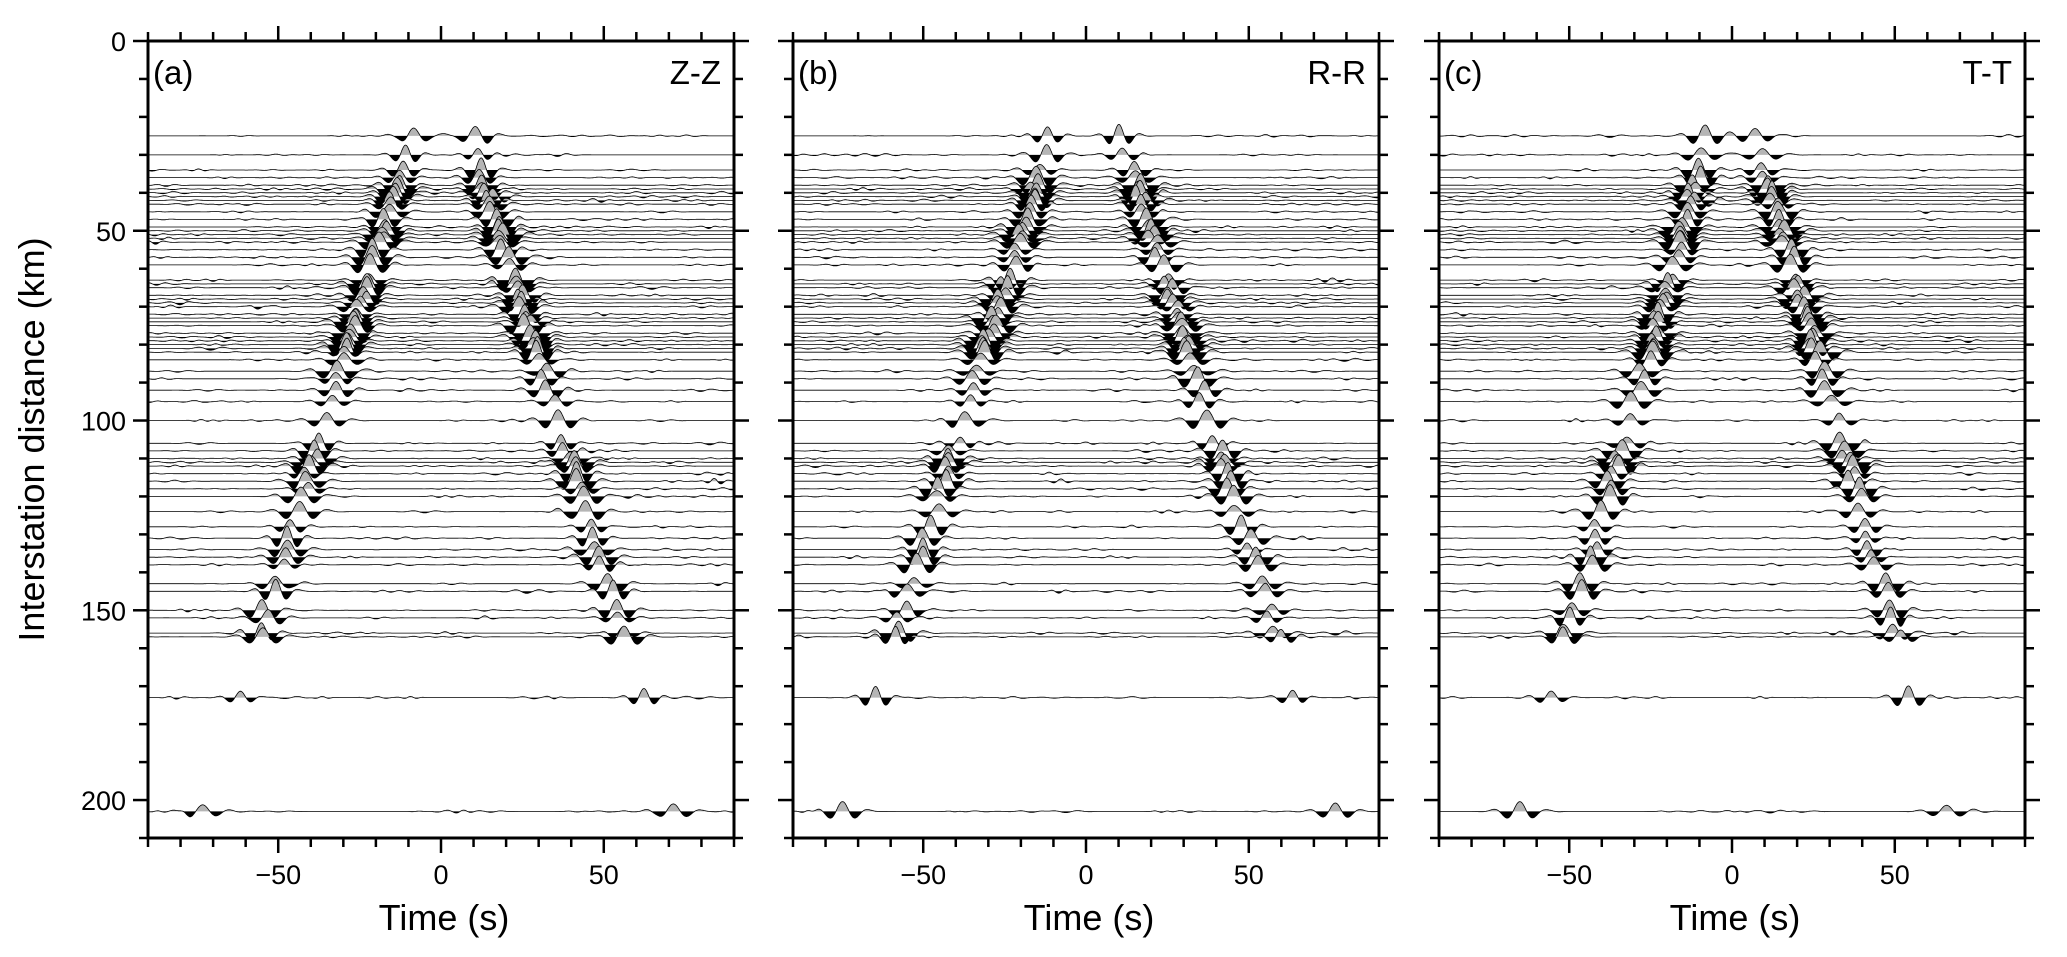 The image size is (2067, 957). Describe the element at coordinates (695, 72) in the screenshot. I see `panel-a-component-label: Z-Z` at that location.